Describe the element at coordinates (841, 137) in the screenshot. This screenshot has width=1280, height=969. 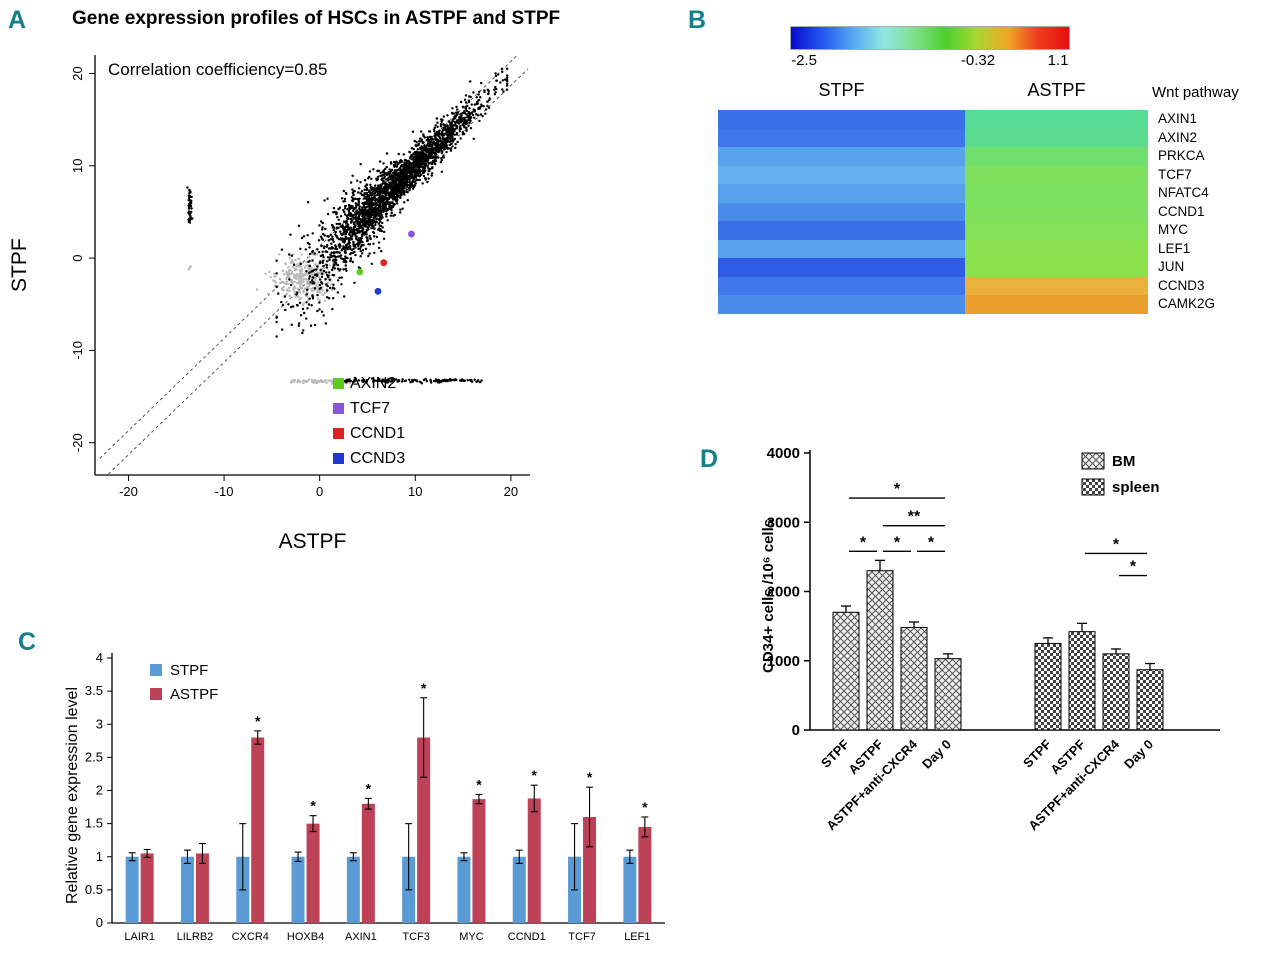
I see `heatmap-cell-stpf-AXIN2` at that location.